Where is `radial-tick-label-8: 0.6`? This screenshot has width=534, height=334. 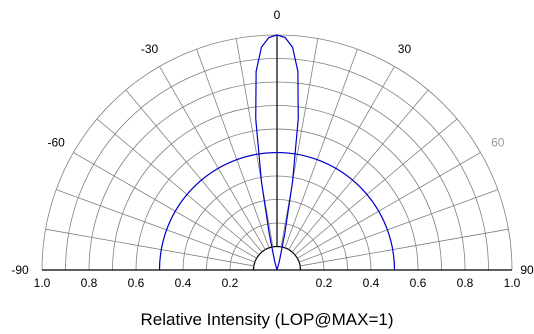
radial-tick-label-8: 0.6 is located at coordinates (418, 283).